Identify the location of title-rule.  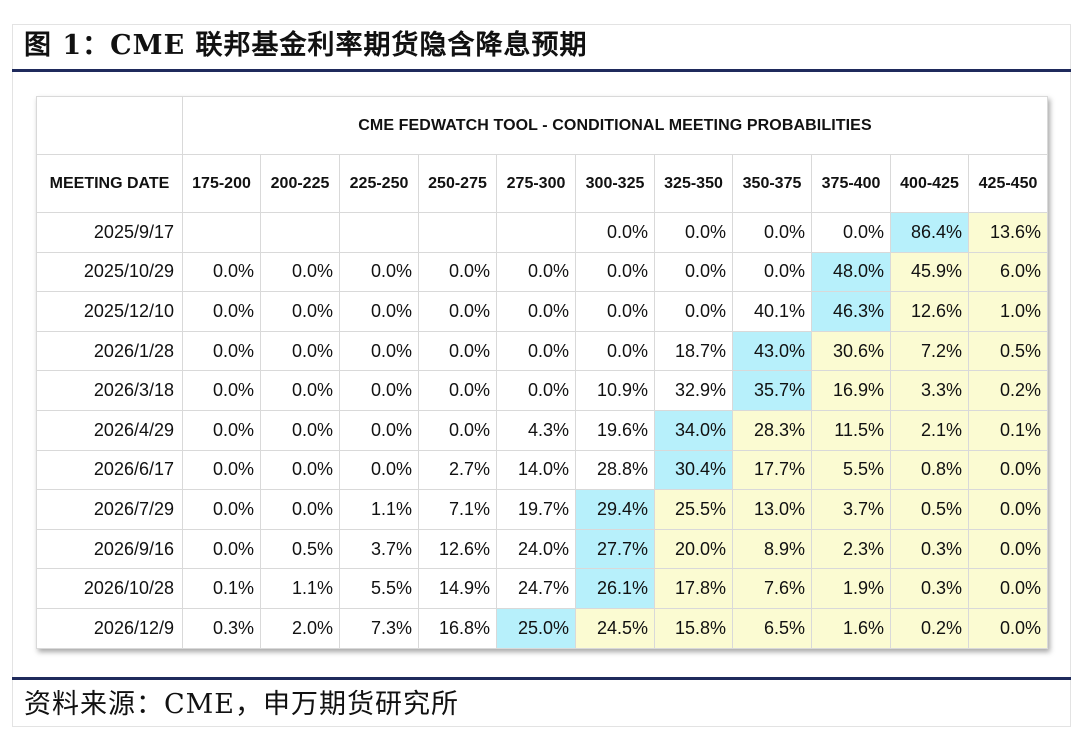
(541, 70).